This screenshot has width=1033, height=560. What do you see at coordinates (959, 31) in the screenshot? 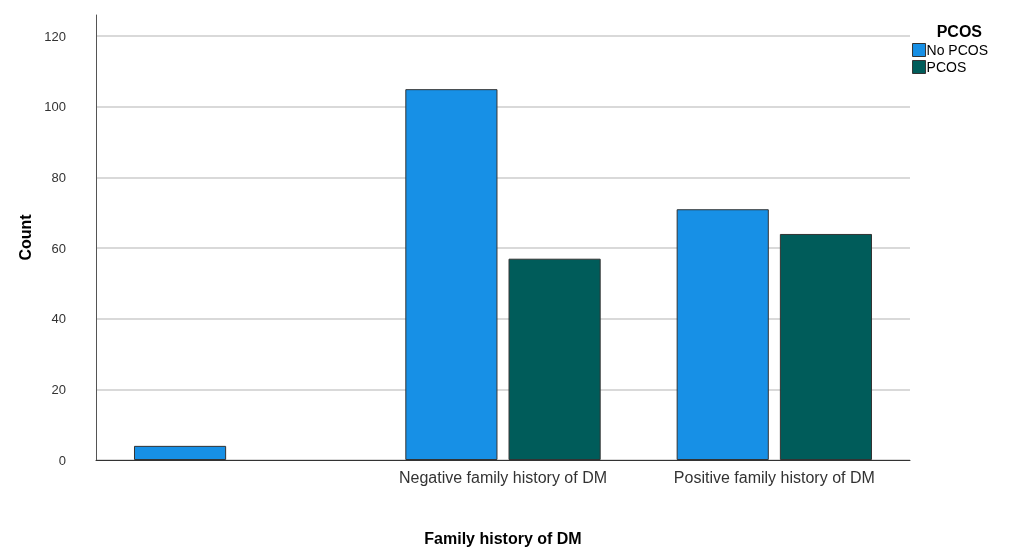
I see `legend-title: PCOS` at bounding box center [959, 31].